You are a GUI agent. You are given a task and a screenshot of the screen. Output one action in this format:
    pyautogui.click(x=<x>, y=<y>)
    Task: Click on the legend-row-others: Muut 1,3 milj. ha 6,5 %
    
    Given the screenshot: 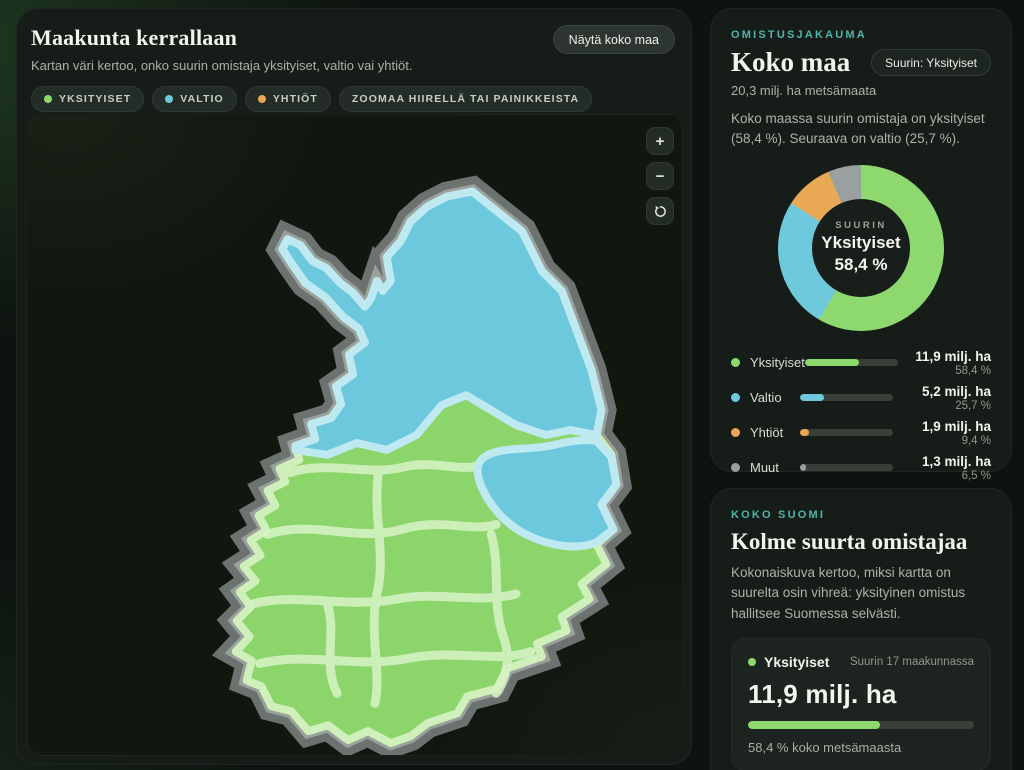 What is the action you would take?
    pyautogui.click(x=861, y=468)
    